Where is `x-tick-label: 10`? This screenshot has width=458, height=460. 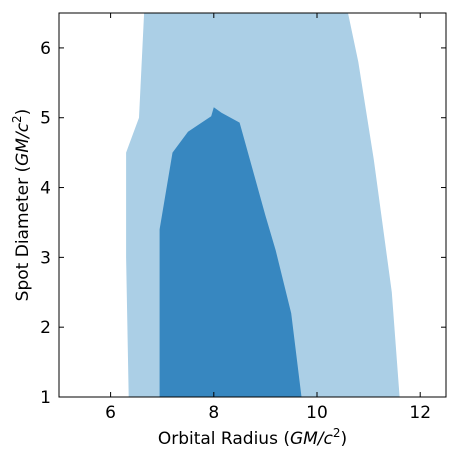 x-tick-label: 10 is located at coordinates (317, 413).